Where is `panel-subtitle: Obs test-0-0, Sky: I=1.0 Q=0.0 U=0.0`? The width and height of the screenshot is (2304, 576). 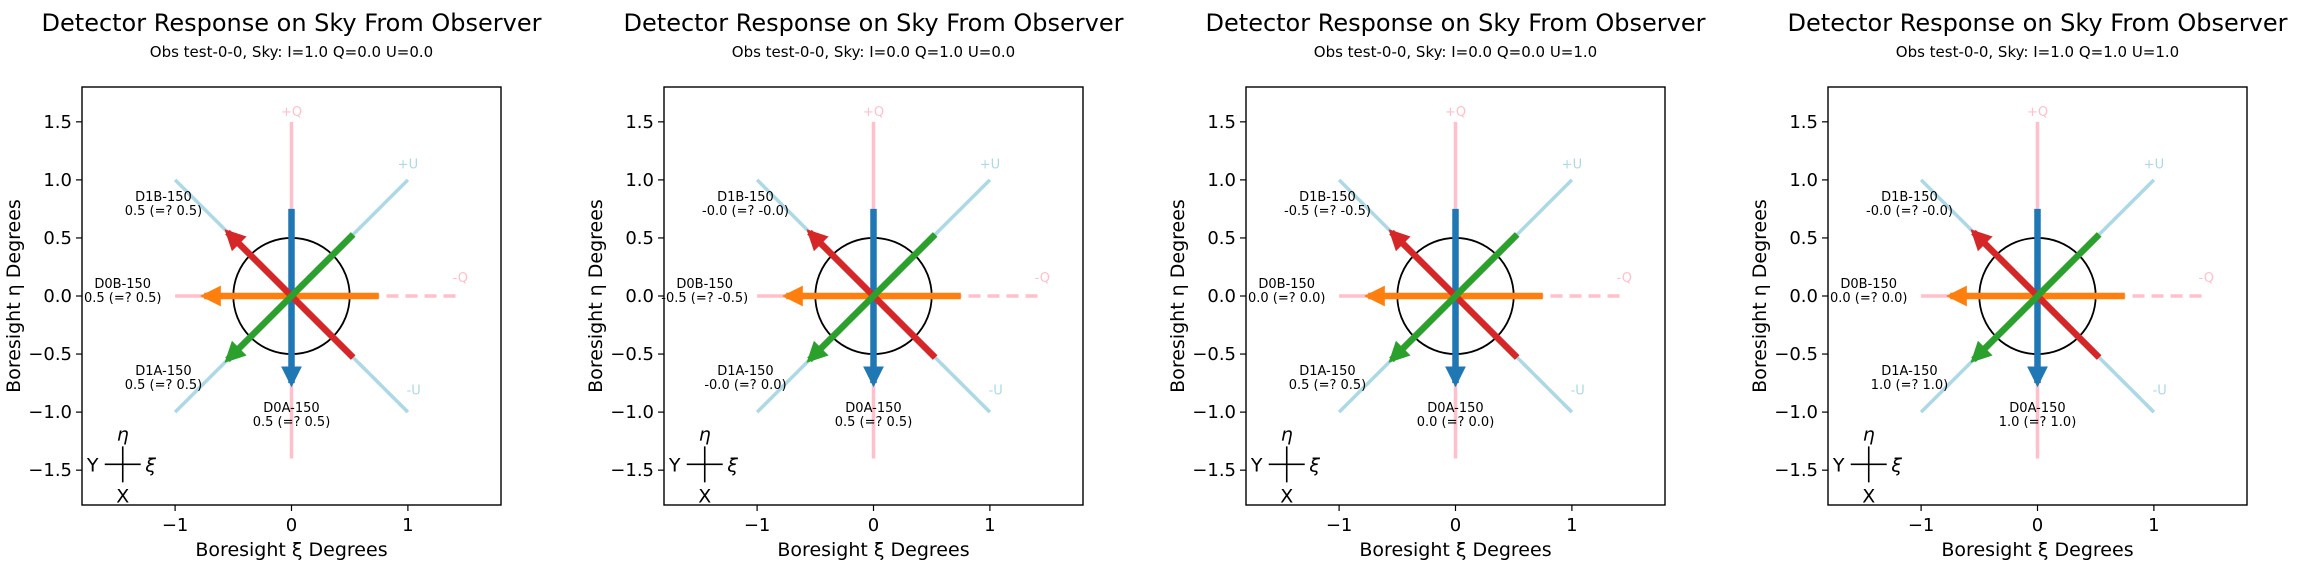
panel-subtitle: Obs test-0-0, Sky: I=1.0 Q=0.0 U=0.0 is located at coordinates (291, 52).